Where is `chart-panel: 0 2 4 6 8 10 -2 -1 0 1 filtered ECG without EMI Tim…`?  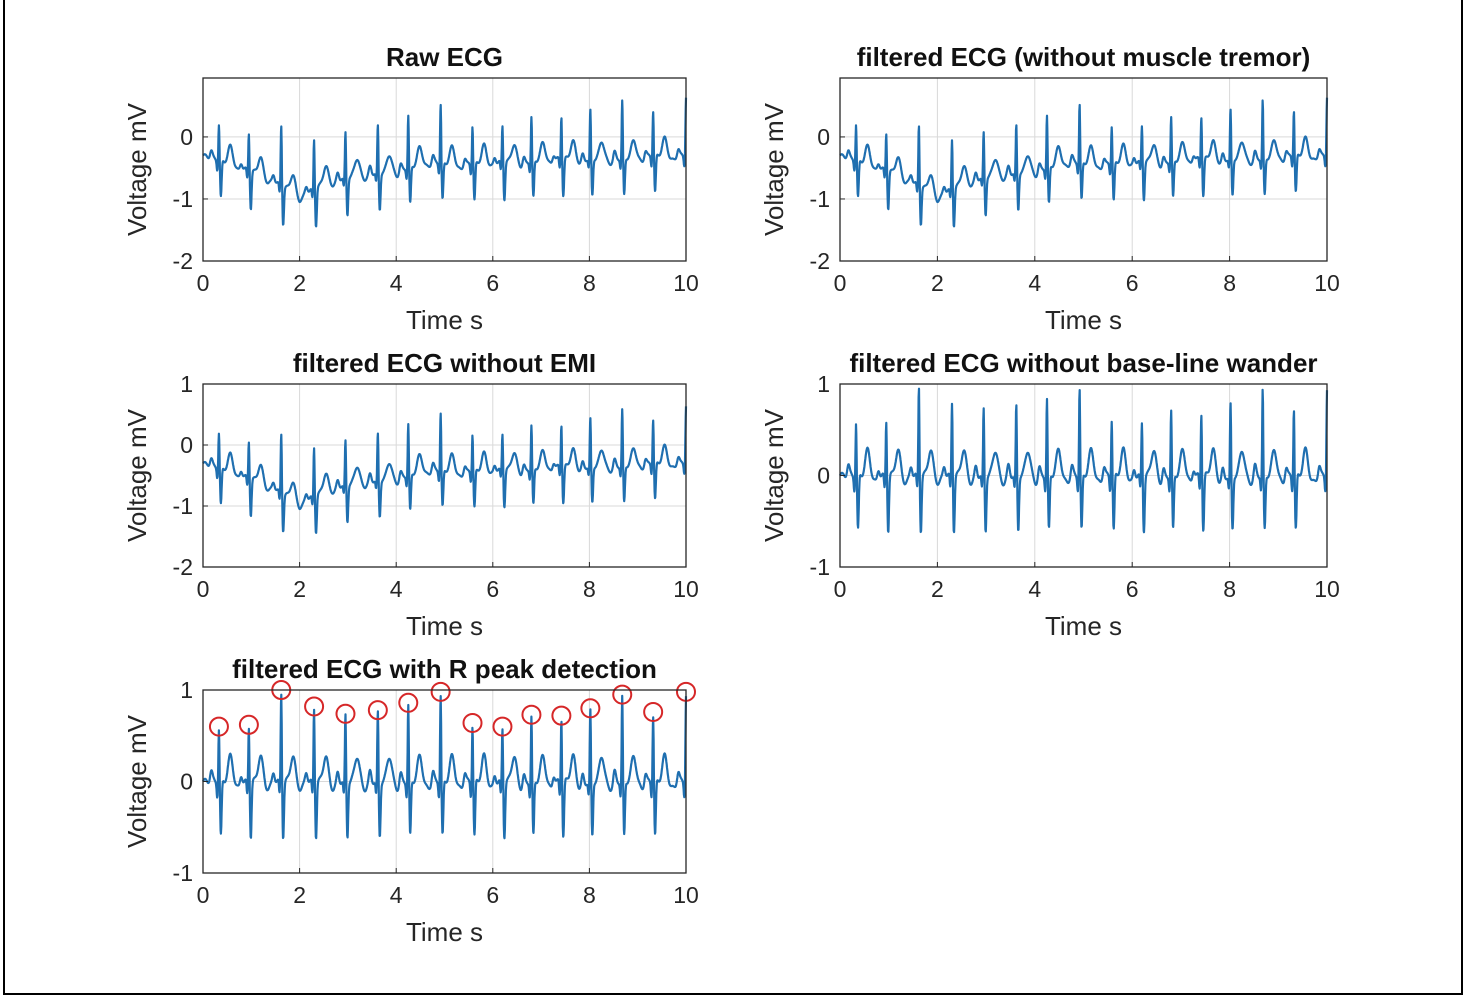
chart-panel: 0 2 4 6 8 10 -2 -1 0 1 filtered ECG without EMI Tim… is located at coordinates (410, 494).